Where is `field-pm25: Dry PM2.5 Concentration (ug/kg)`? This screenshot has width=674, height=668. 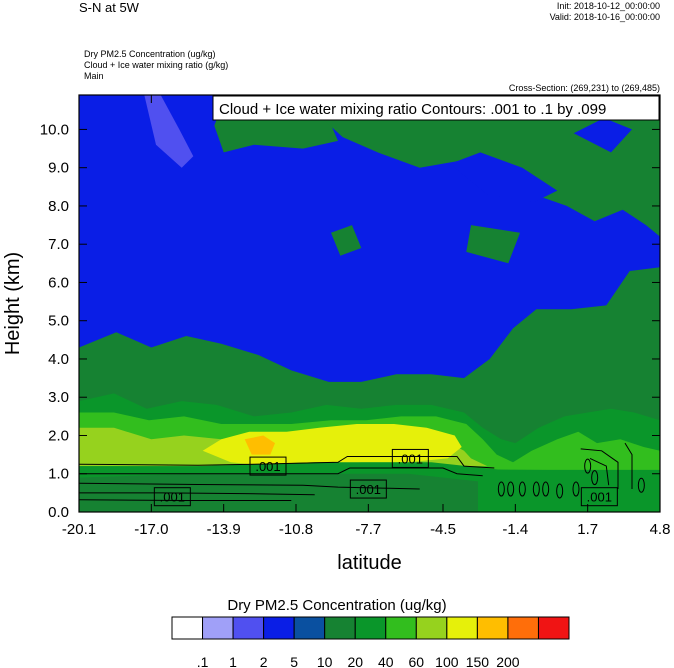
field-pm25: Dry PM2.5 Concentration (ug/kg) is located at coordinates (150, 54).